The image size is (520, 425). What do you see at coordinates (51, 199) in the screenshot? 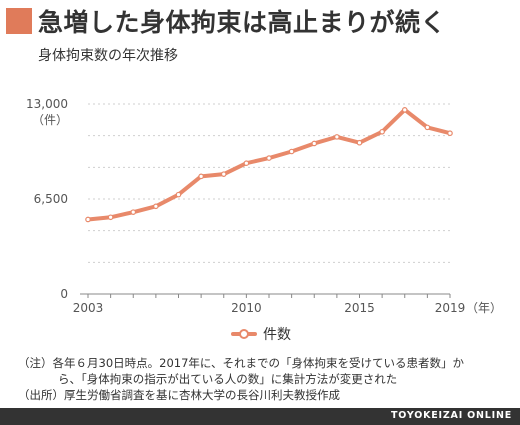
I see `y-tick-label: 6,500` at bounding box center [51, 199].